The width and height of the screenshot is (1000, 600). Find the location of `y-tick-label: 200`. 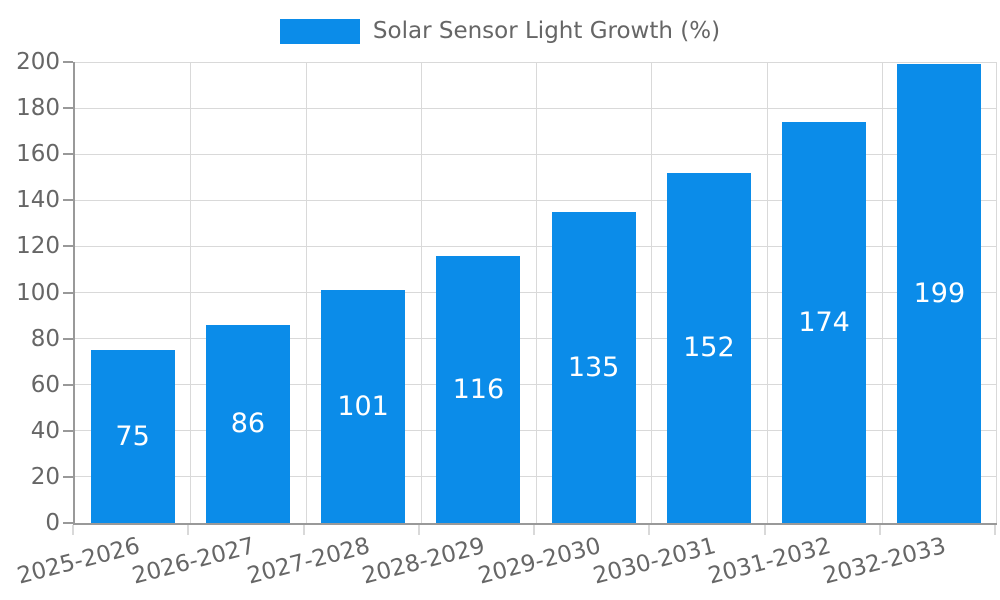

y-tick-label: 200 is located at coordinates (38, 62).